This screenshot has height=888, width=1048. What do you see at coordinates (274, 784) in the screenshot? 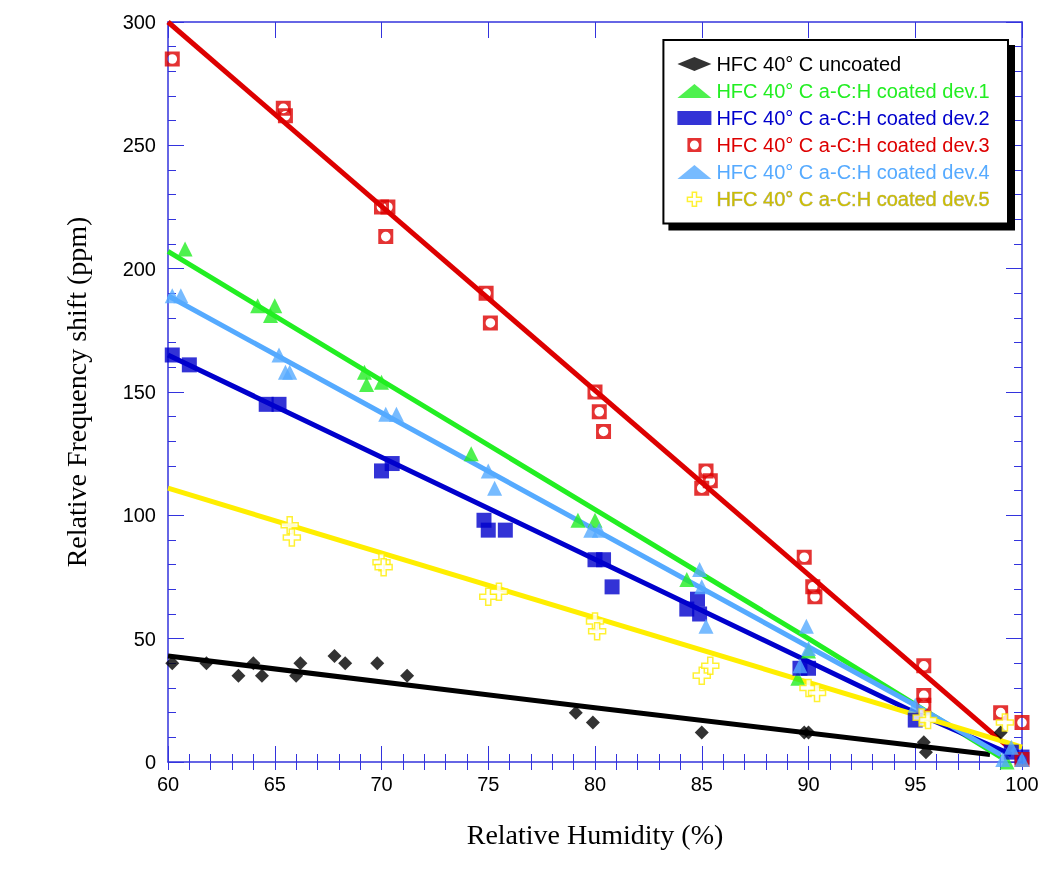
I see `x-tick-label: 65` at bounding box center [274, 784].